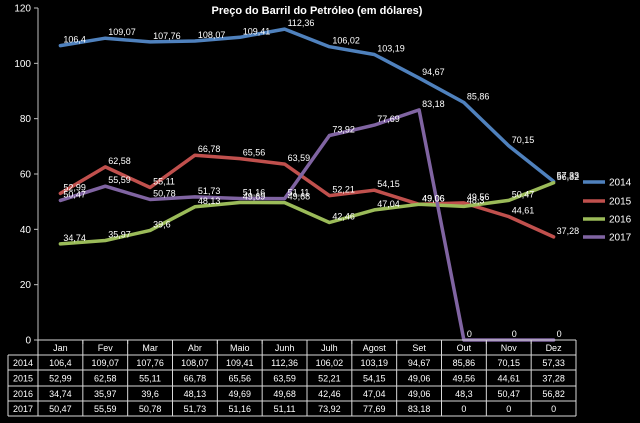  What do you see at coordinates (433, 72) in the screenshot?
I see `data-label-2014: 94,67` at bounding box center [433, 72].